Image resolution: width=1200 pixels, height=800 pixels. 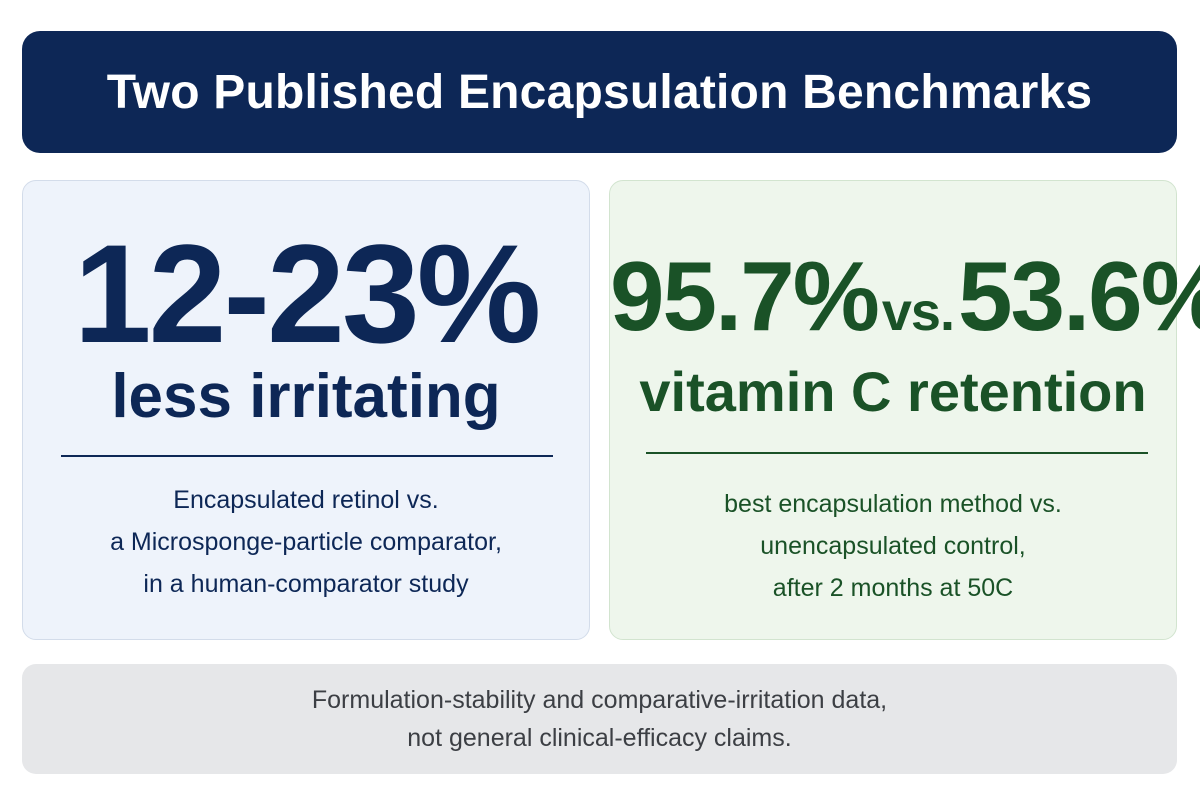 What do you see at coordinates (893, 588) in the screenshot?
I see `description-line: after 2 months at 50C` at bounding box center [893, 588].